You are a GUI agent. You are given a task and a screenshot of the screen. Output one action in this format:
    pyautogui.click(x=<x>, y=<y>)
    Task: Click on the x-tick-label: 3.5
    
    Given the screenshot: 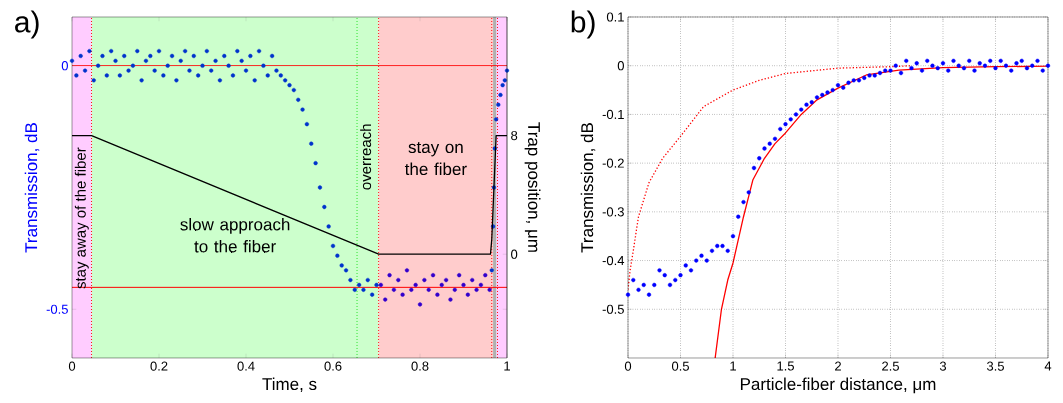 What is the action you would take?
    pyautogui.click(x=995, y=366)
    